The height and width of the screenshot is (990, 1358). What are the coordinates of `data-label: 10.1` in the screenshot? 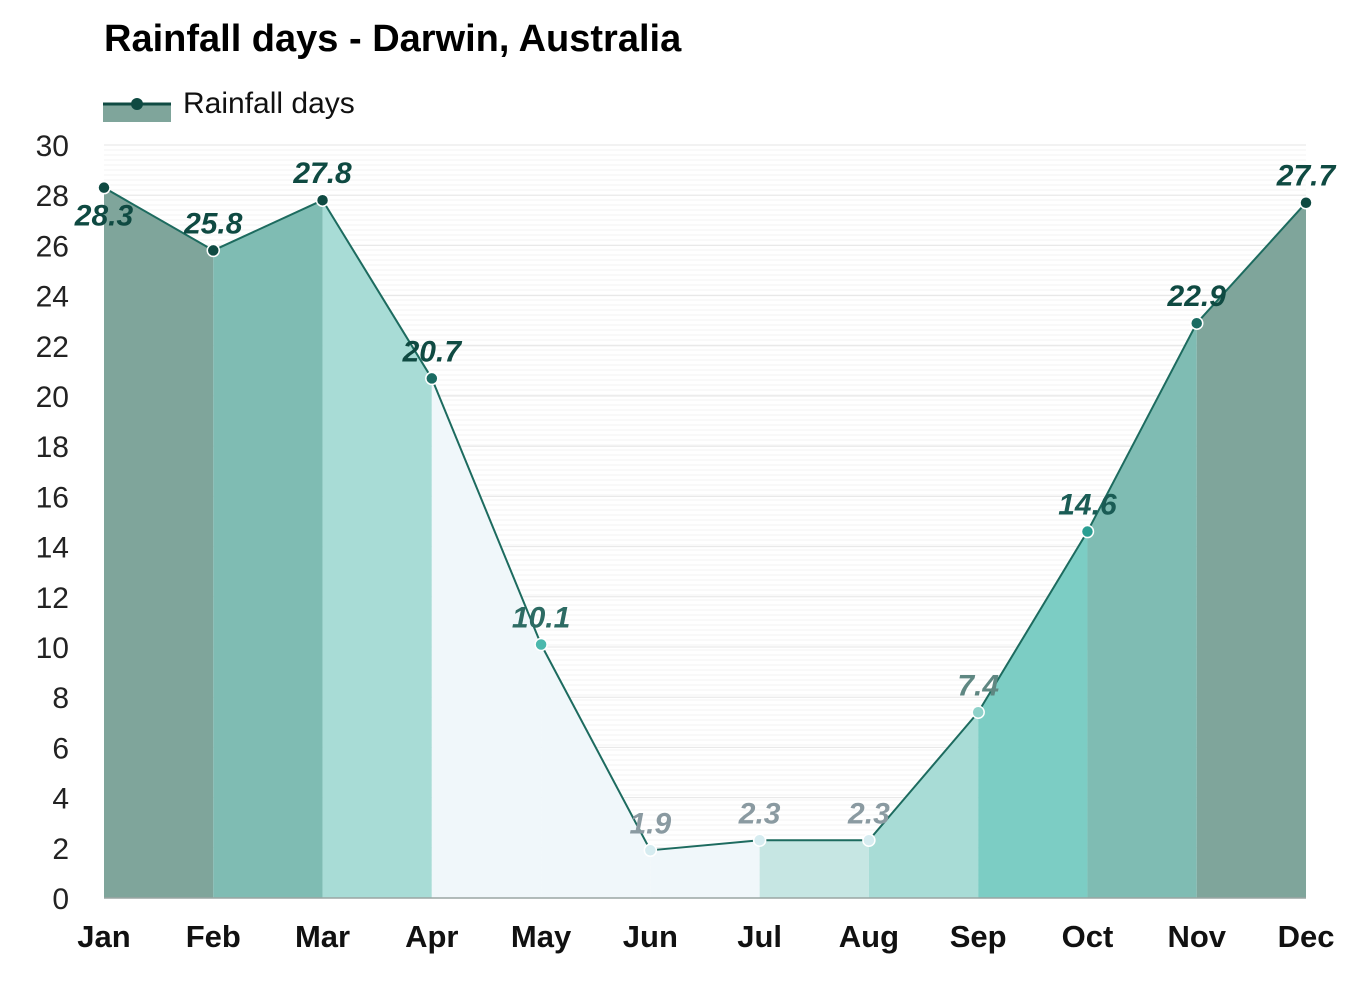 It's located at (541, 617).